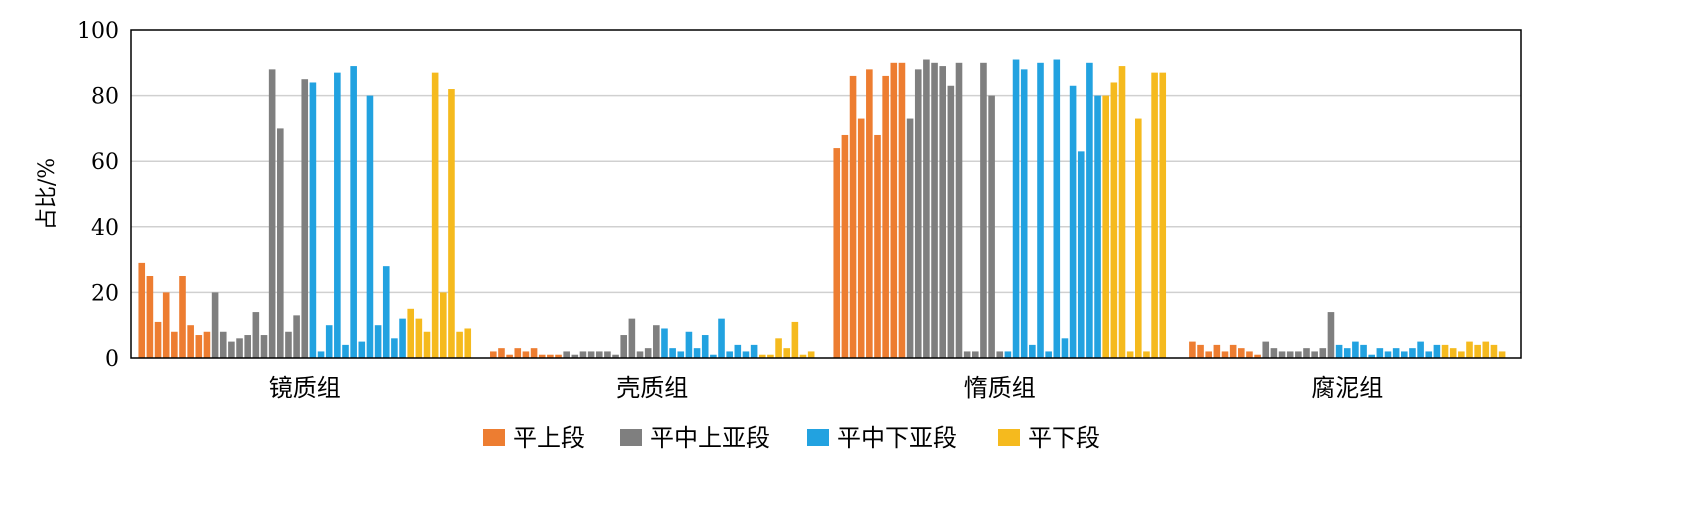 The width and height of the screenshot is (1694, 511). What do you see at coordinates (845, 246) in the screenshot?
I see `bar-1-惰质组-2` at bounding box center [845, 246].